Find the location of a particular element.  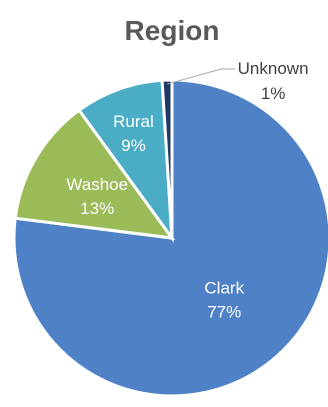

data-label-value-clark: 77% is located at coordinates (224, 311).